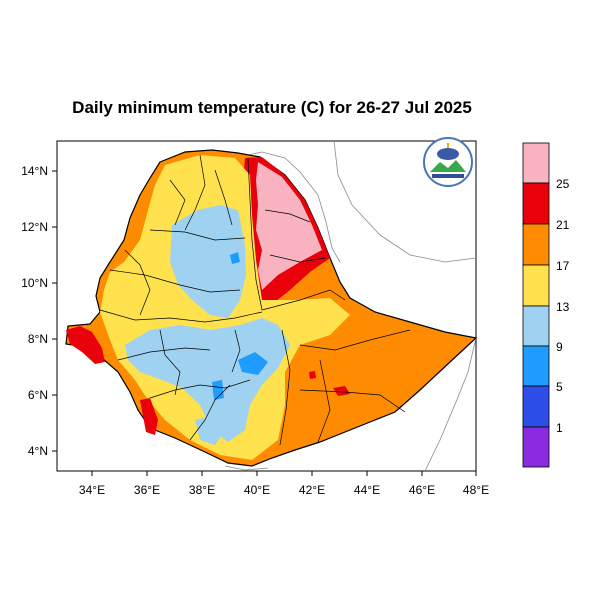  What do you see at coordinates (536, 203) in the screenshot?
I see `colorbar-swatch-red` at bounding box center [536, 203].